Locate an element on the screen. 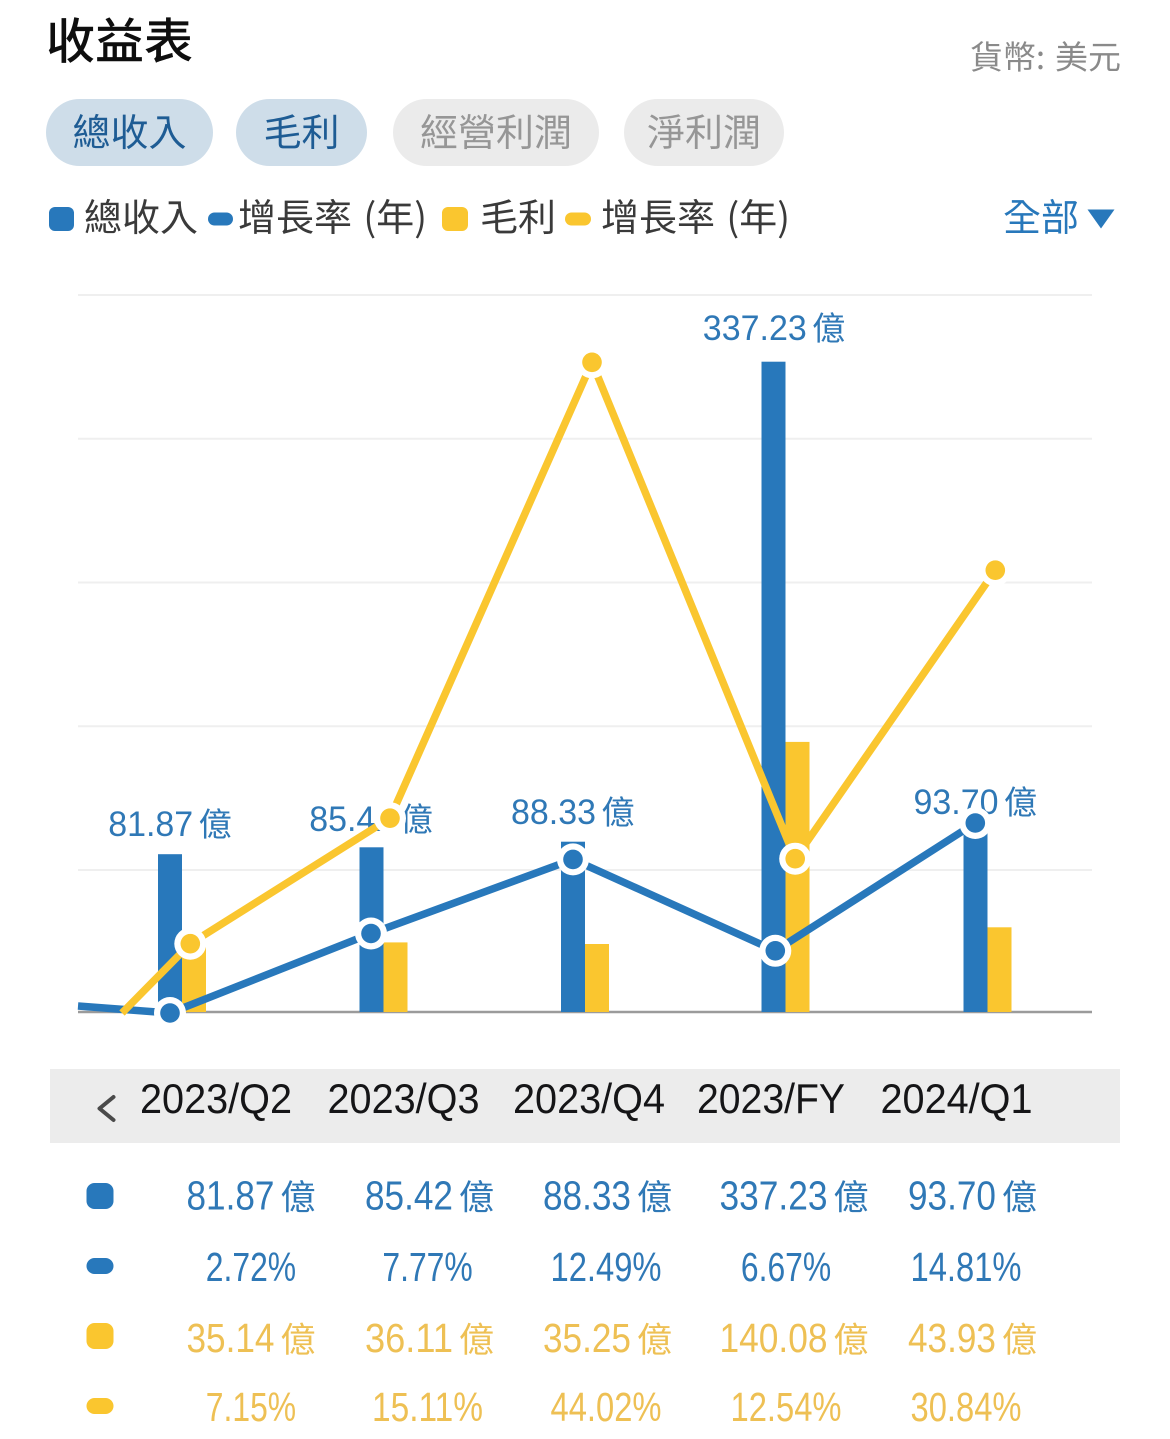 The image size is (1170, 1439). svg-text: 35.14 is located at coordinates (231, 1338).